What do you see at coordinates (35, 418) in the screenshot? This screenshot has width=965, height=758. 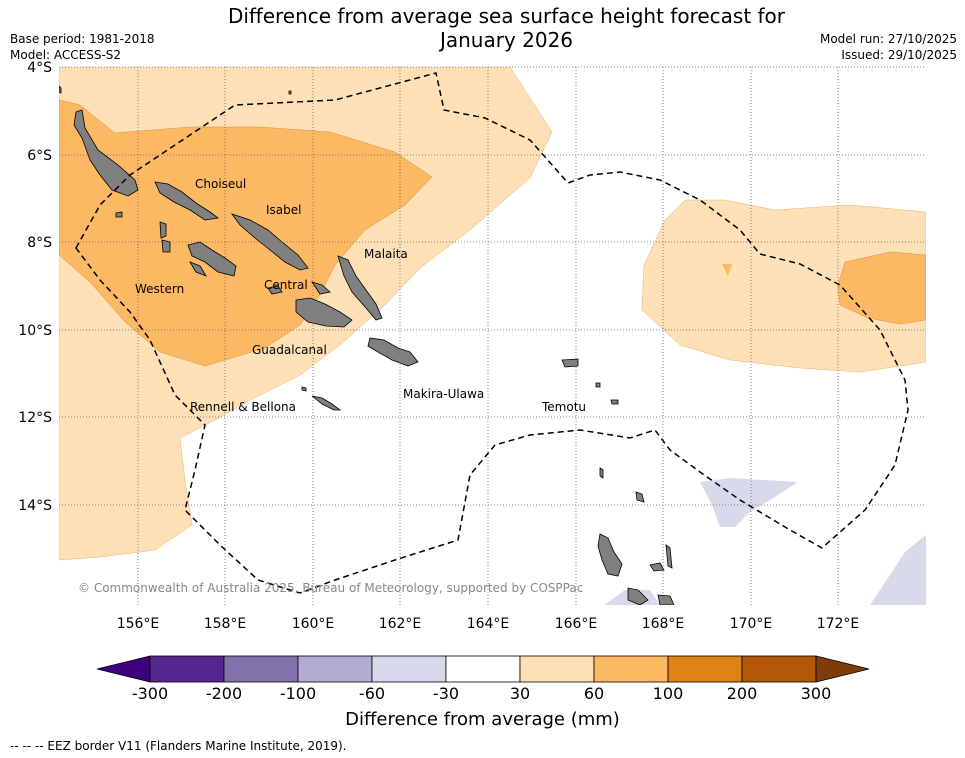 I see `lat-tick-12s: 12°S` at bounding box center [35, 418].